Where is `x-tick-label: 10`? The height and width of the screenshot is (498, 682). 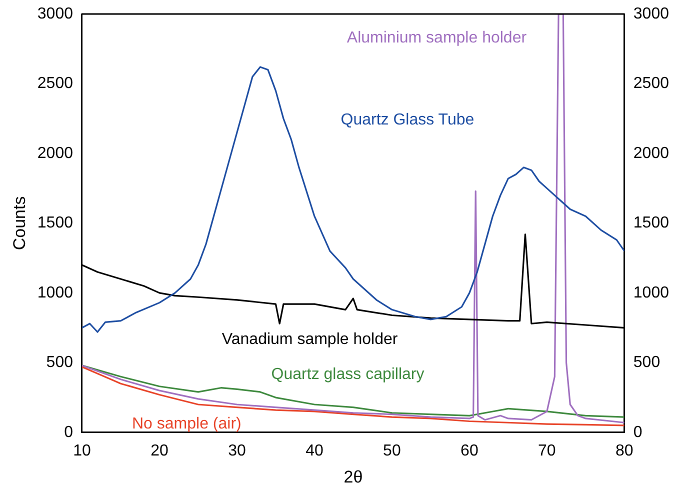 x-tick-label: 10 is located at coordinates (82, 451).